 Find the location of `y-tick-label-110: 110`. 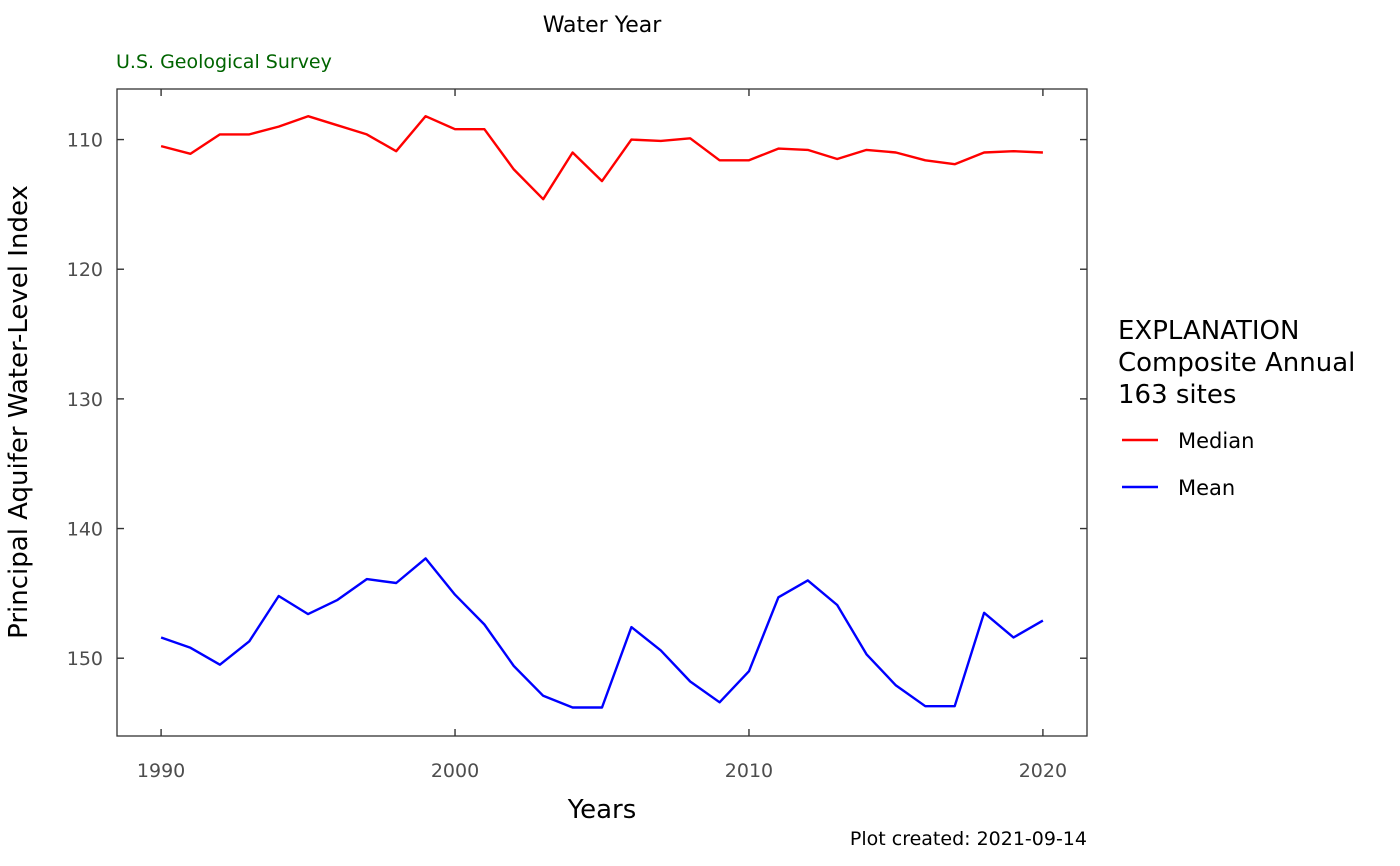

y-tick-label-110: 110 is located at coordinates (85, 141).